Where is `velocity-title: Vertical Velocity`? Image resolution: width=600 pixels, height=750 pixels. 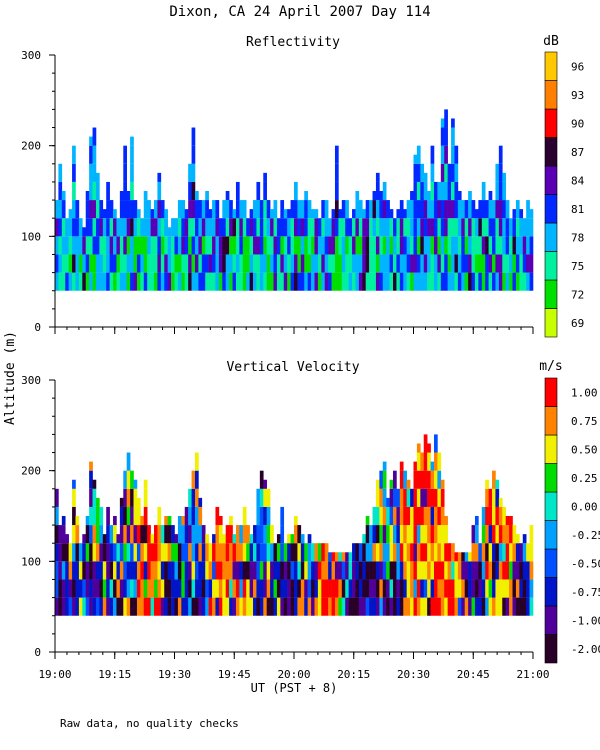
velocity-title: Vertical Velocity is located at coordinates (292, 367).